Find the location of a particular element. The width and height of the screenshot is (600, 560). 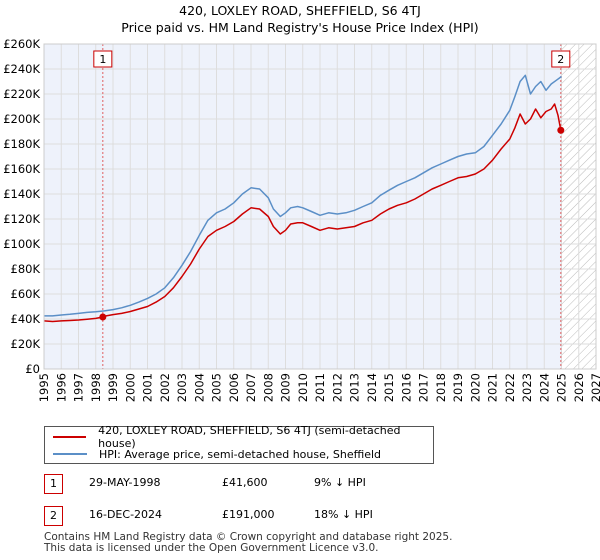

x-tick-label: 2007 is located at coordinates (251, 387).